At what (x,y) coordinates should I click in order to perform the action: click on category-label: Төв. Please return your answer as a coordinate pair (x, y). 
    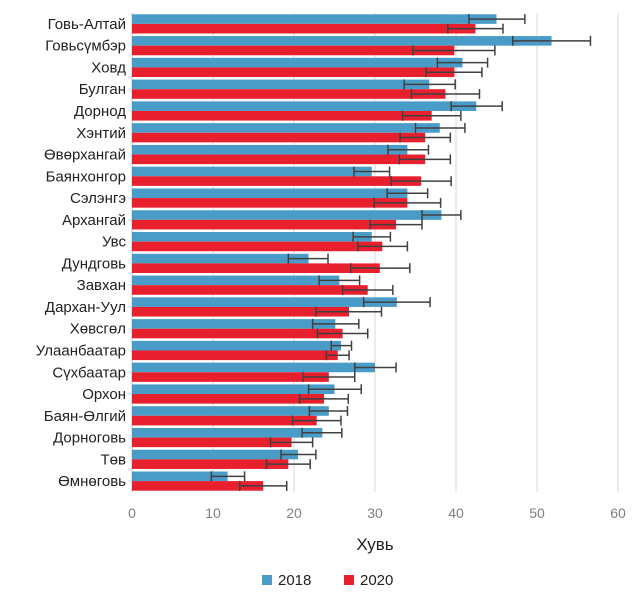
    Looking at the image, I should click on (114, 459).